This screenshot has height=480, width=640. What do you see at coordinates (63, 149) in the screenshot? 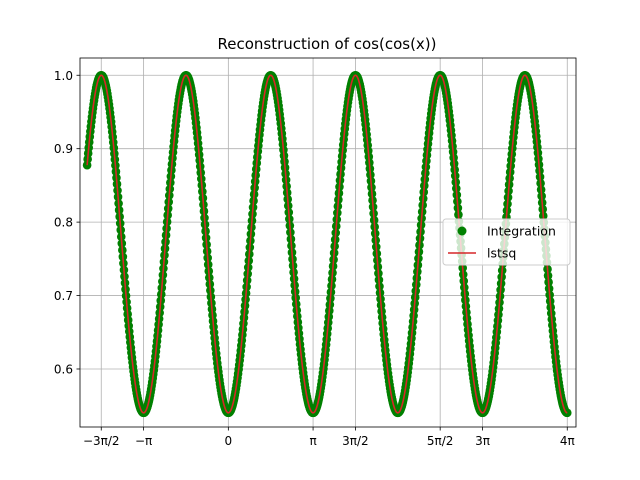
I see `y-tick-label: 0.9` at bounding box center [63, 149].